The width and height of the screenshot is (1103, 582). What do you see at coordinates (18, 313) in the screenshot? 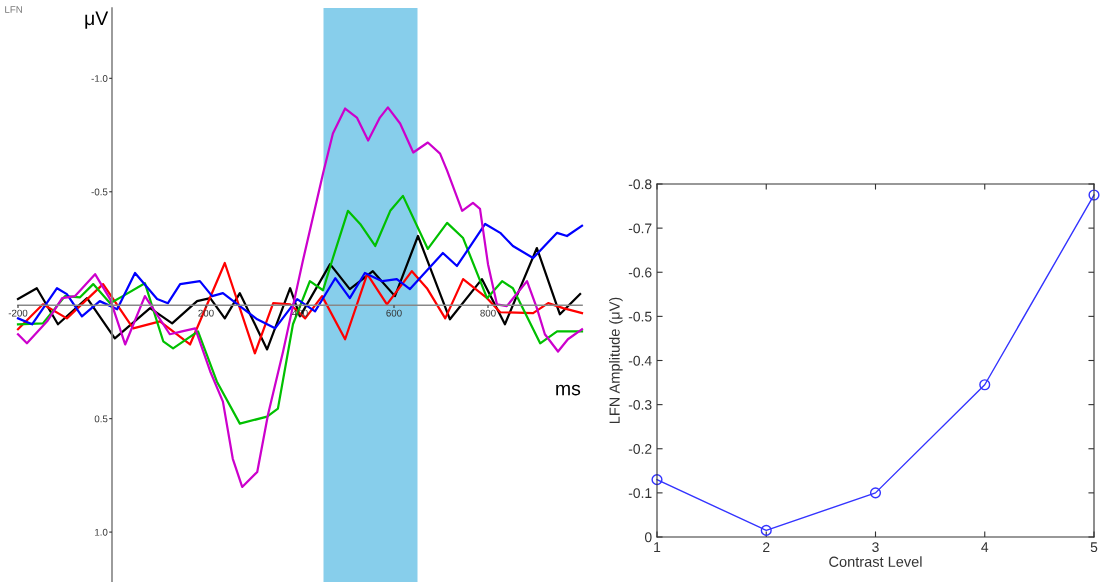
I see `x-tick-label: -200` at bounding box center [18, 313].